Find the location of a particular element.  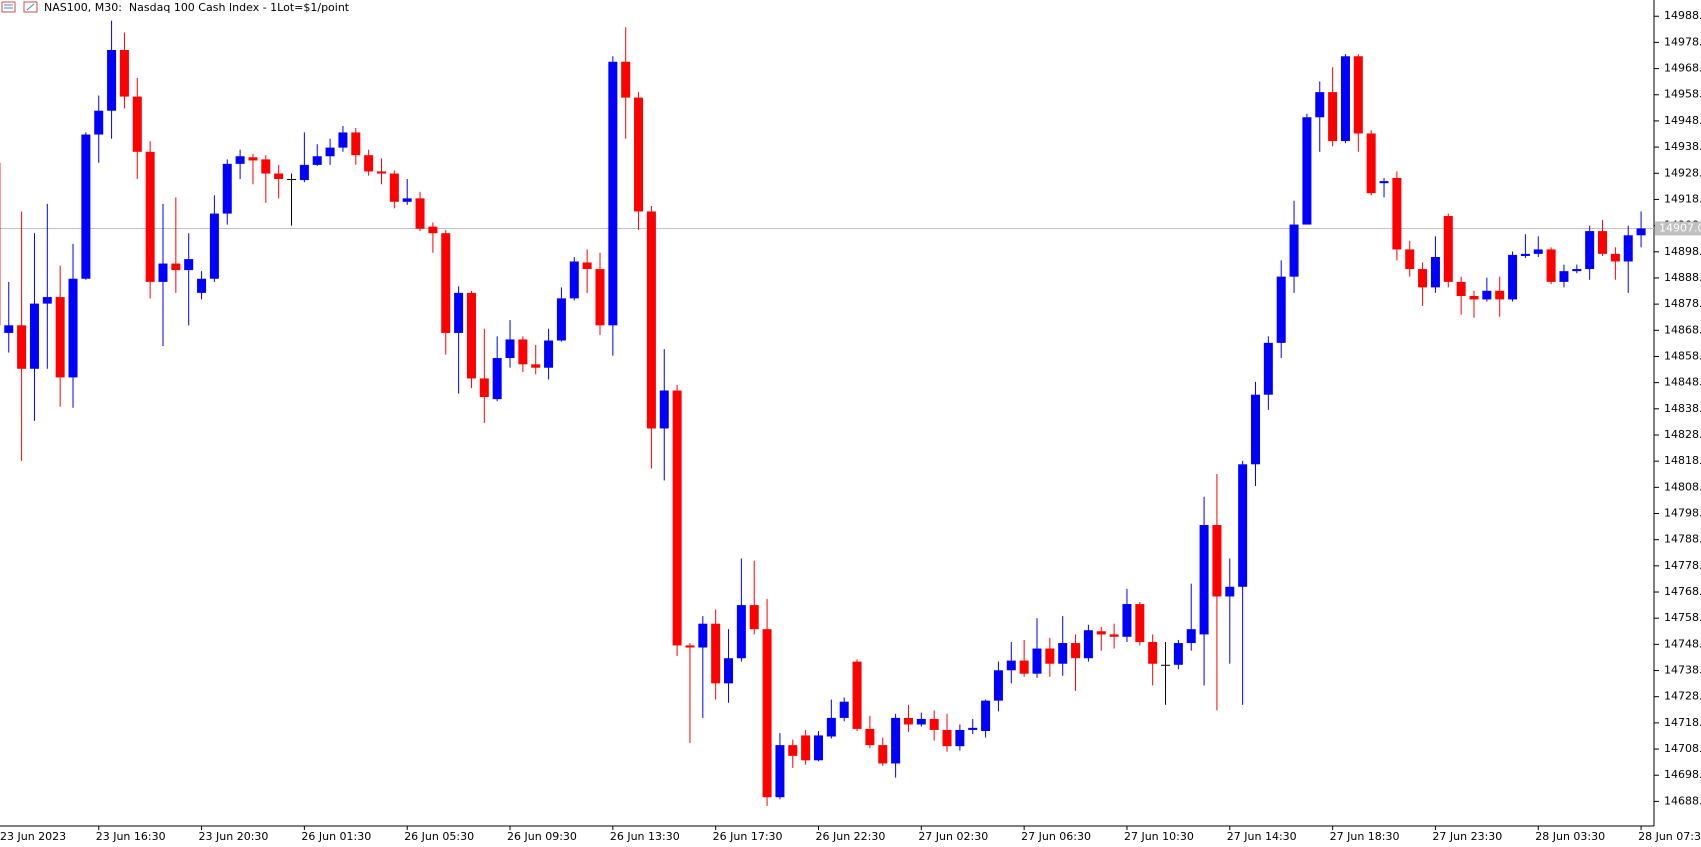

y-tick-label: 14988.1 is located at coordinates (1682, 15).